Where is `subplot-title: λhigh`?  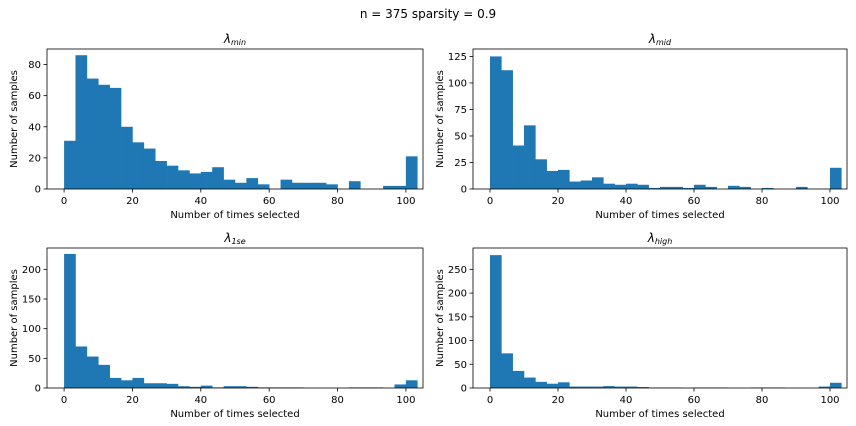
subplot-title: λhigh is located at coordinates (660, 238).